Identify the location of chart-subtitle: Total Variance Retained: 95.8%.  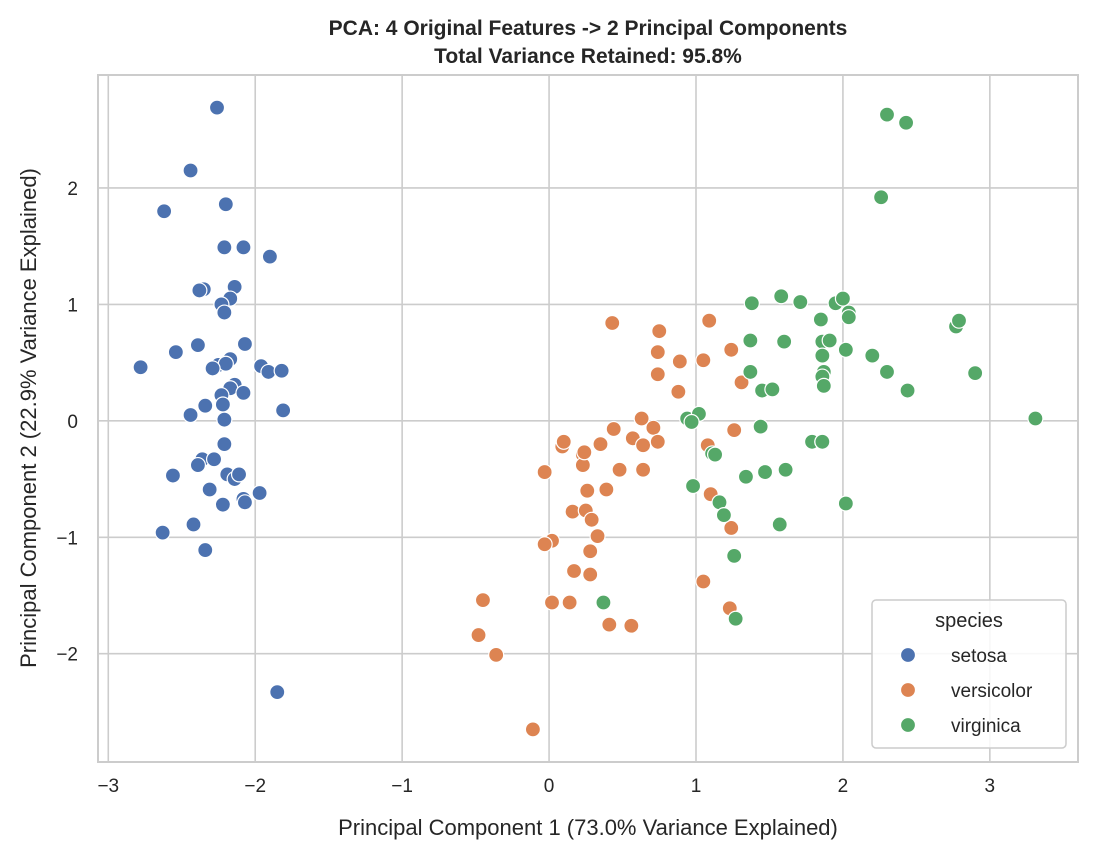
(588, 56).